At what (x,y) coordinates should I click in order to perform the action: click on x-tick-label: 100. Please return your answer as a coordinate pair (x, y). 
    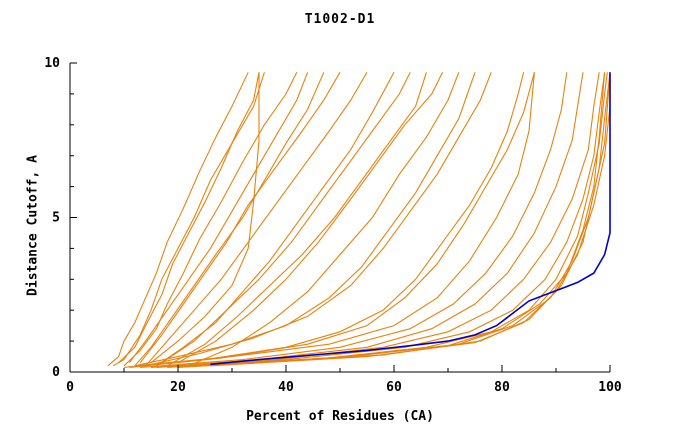
    Looking at the image, I should click on (610, 387).